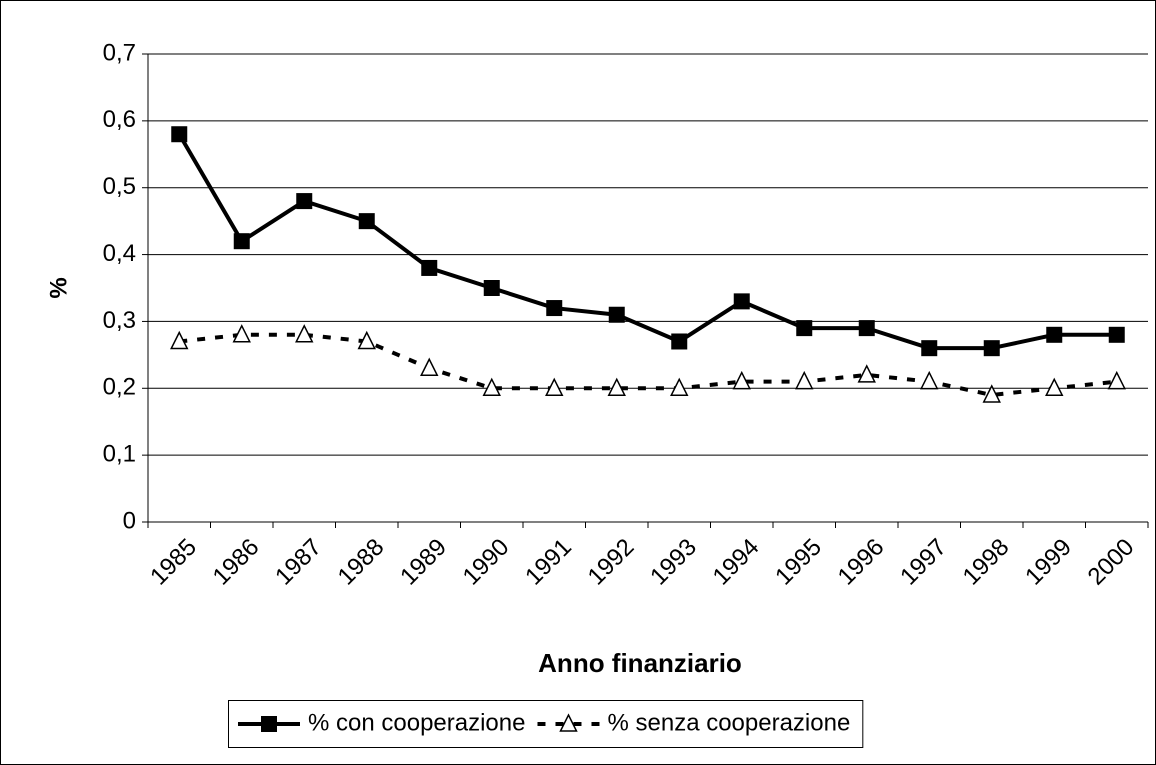 This screenshot has width=1156, height=765. Describe the element at coordinates (119, 52) in the screenshot. I see `y-tick-label: 0,7` at that location.